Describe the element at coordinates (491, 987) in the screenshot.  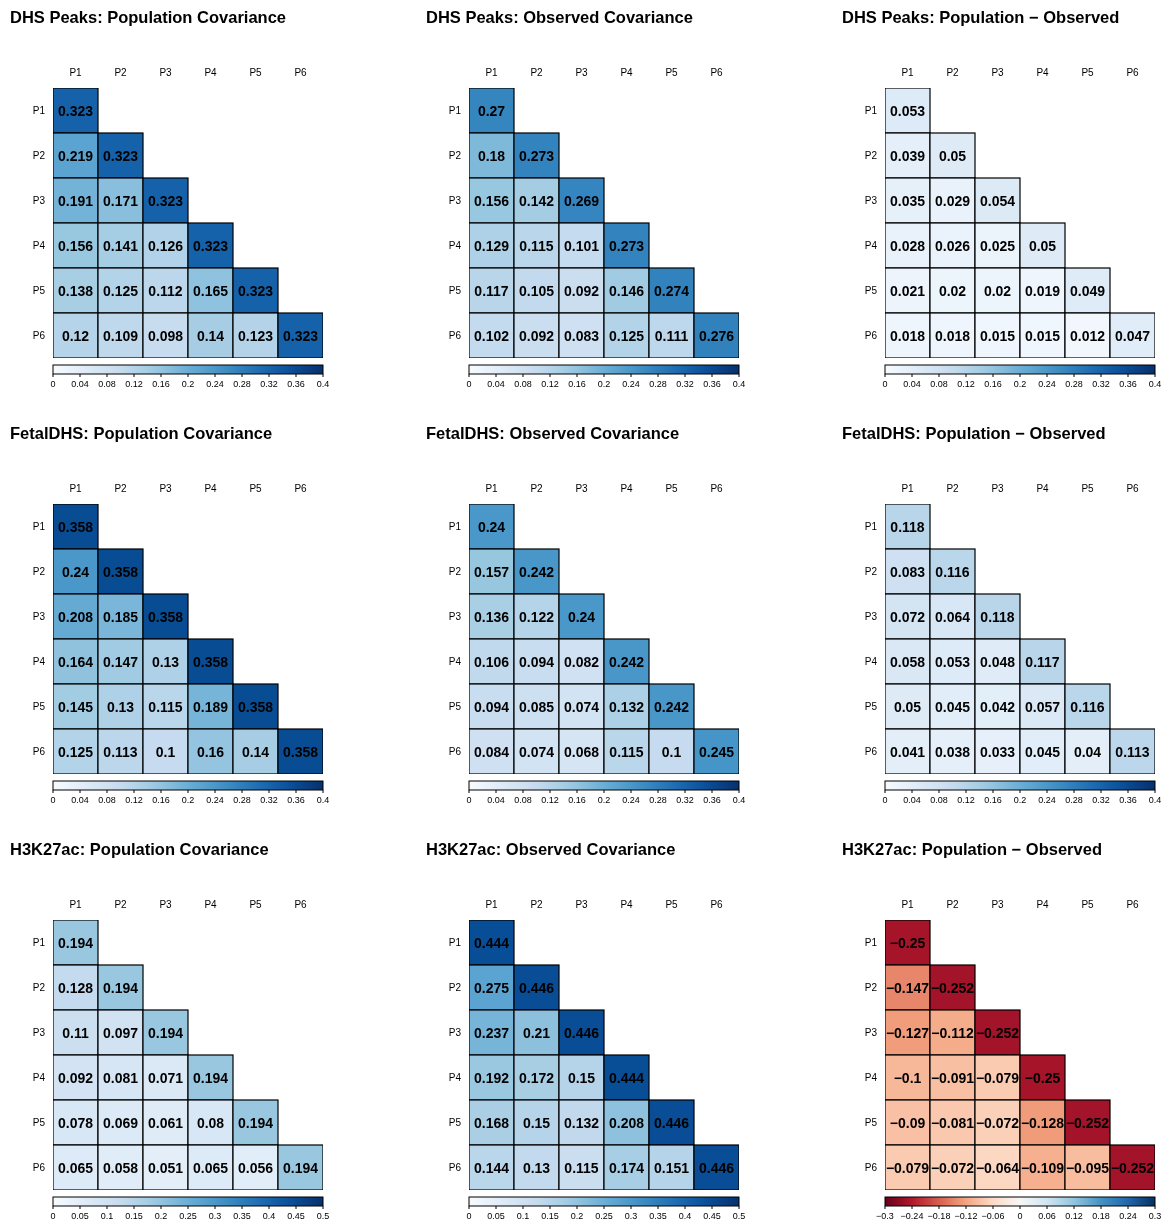
I see `data-label: 0.275` at that location.